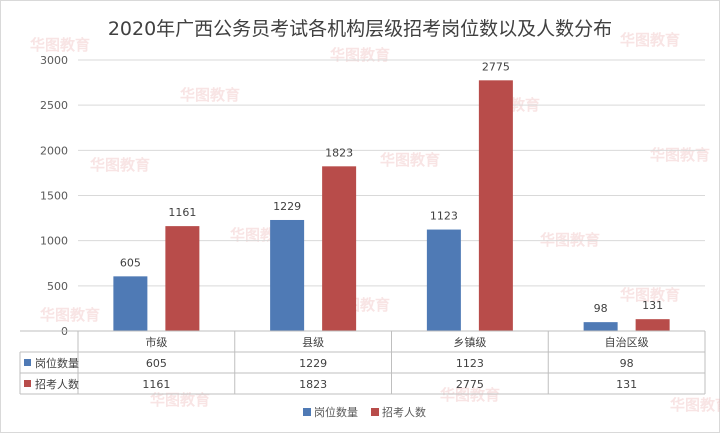 The image size is (720, 433). What do you see at coordinates (469, 342) in the screenshot?
I see `x-tick-label: 乡镇级` at bounding box center [469, 342].